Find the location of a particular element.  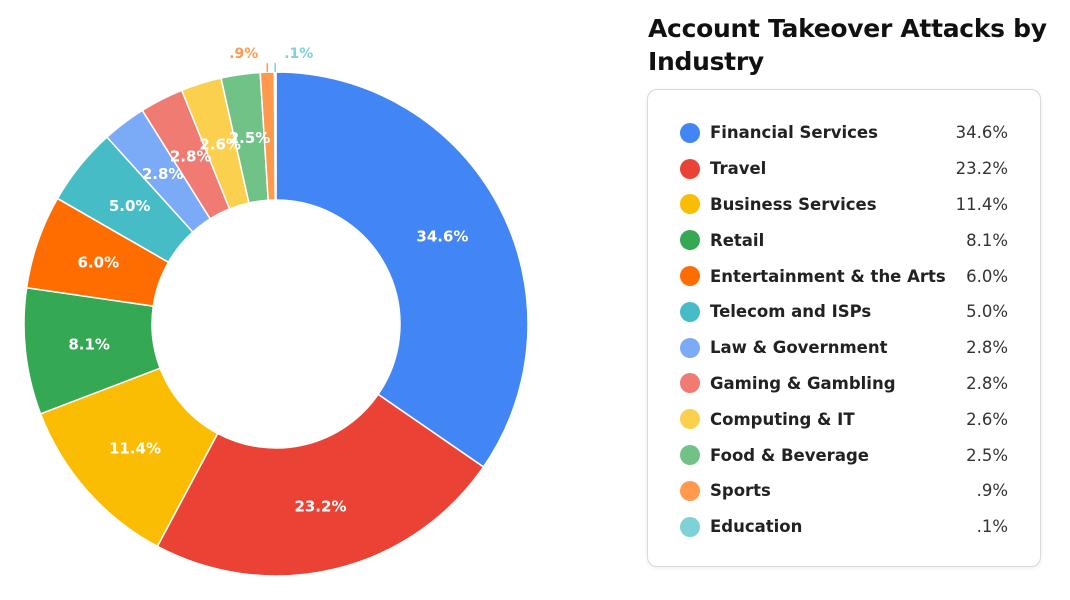

slice-label-law-and-government: 2.8% is located at coordinates (163, 174).